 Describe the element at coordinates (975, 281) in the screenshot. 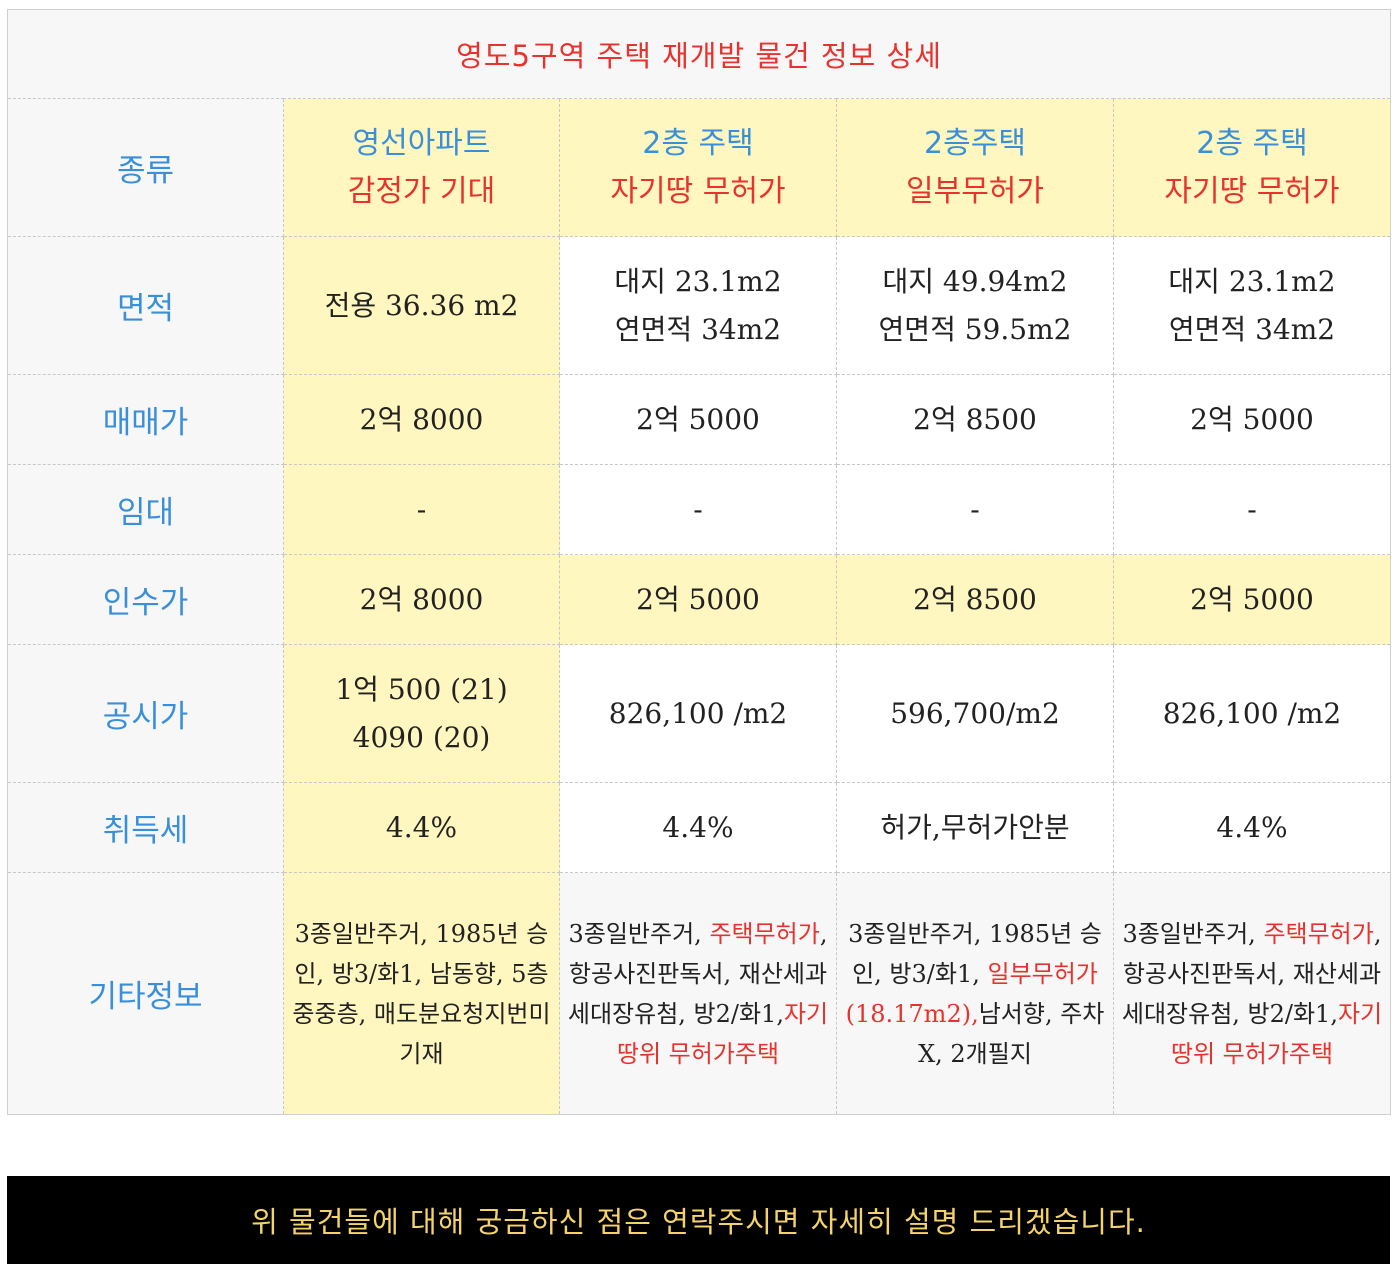

I see `area-line: 대지 49.94m2` at that location.